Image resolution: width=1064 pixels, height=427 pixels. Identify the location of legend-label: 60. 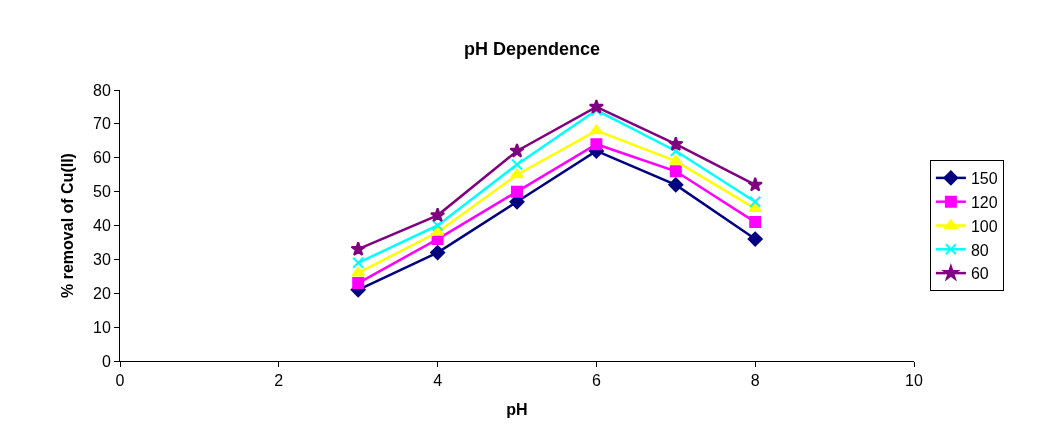
(979, 274).